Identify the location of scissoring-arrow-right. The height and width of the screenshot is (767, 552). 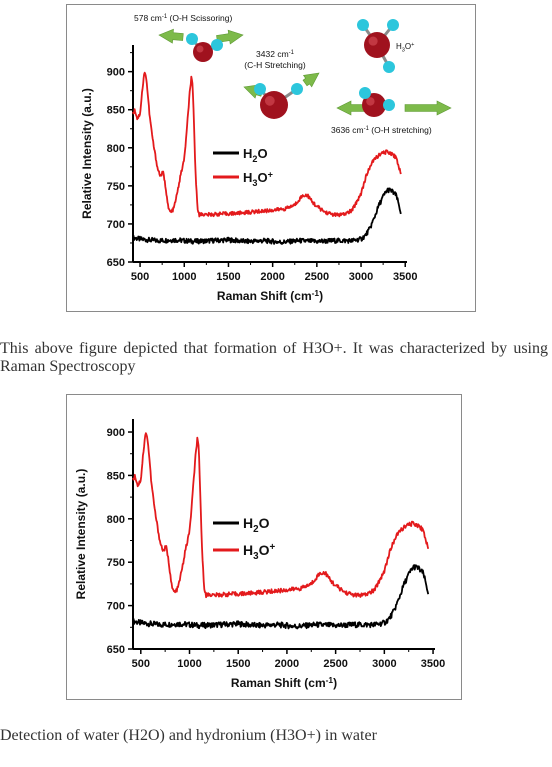
(230, 37).